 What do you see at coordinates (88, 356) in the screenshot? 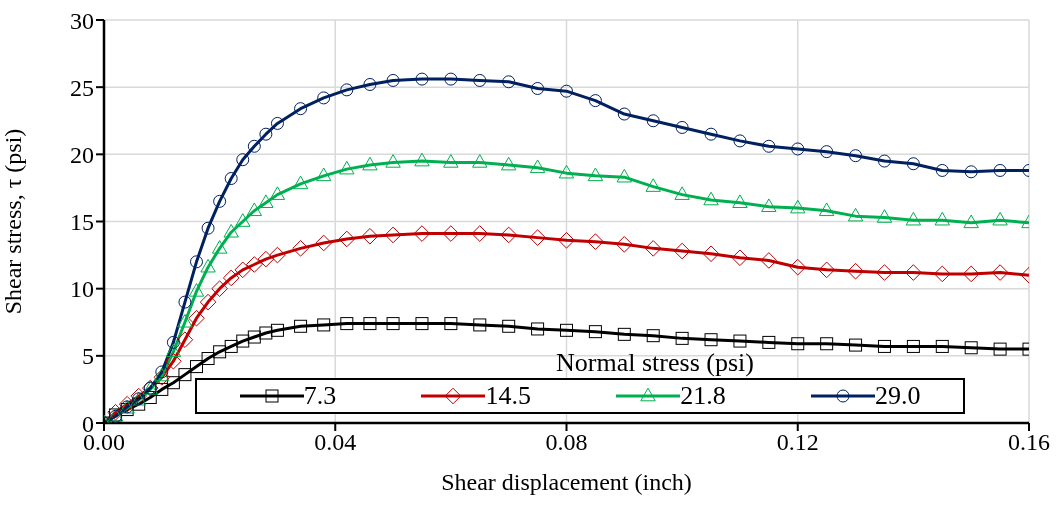
I see `y-tick-label: 5` at bounding box center [88, 356].